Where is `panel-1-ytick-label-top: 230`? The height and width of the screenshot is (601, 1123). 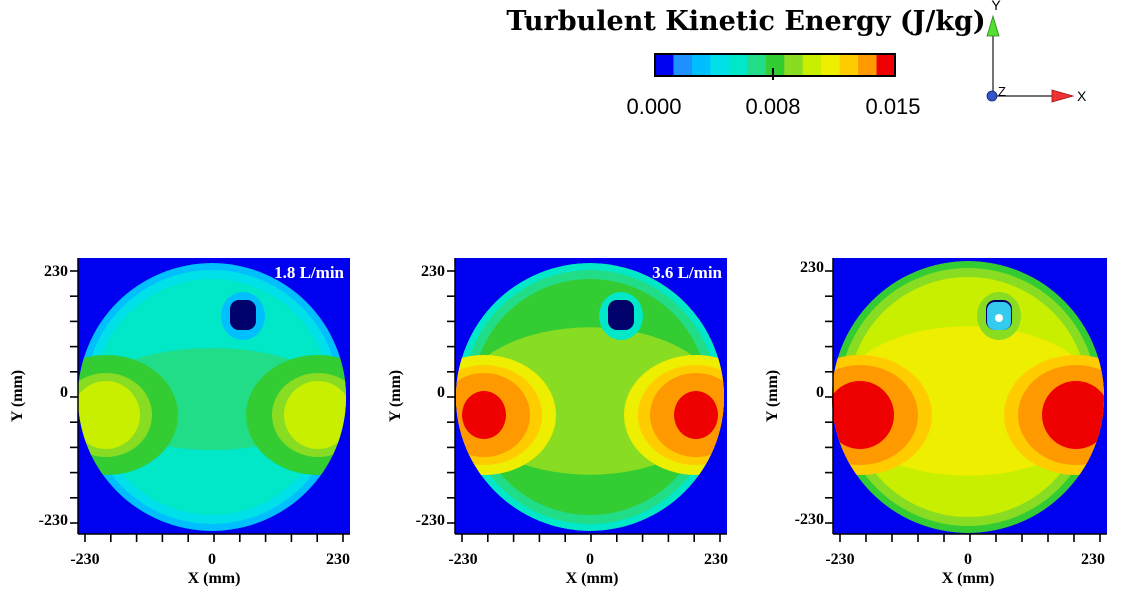
panel-1-ytick-label-top: 230 is located at coordinates (56, 271).